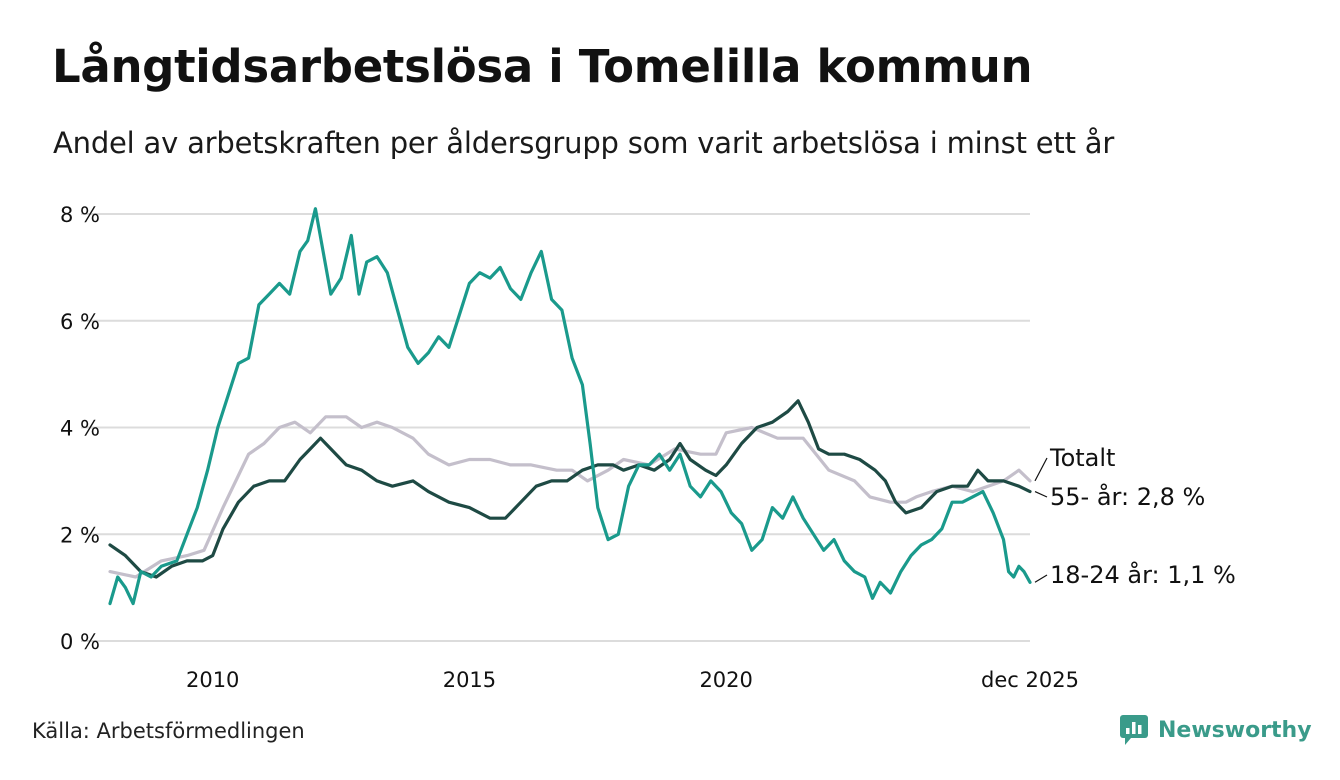 The height and width of the screenshot is (780, 1340). Describe the element at coordinates (1082, 458) in the screenshot. I see `series-end-label: Totalt` at that location.